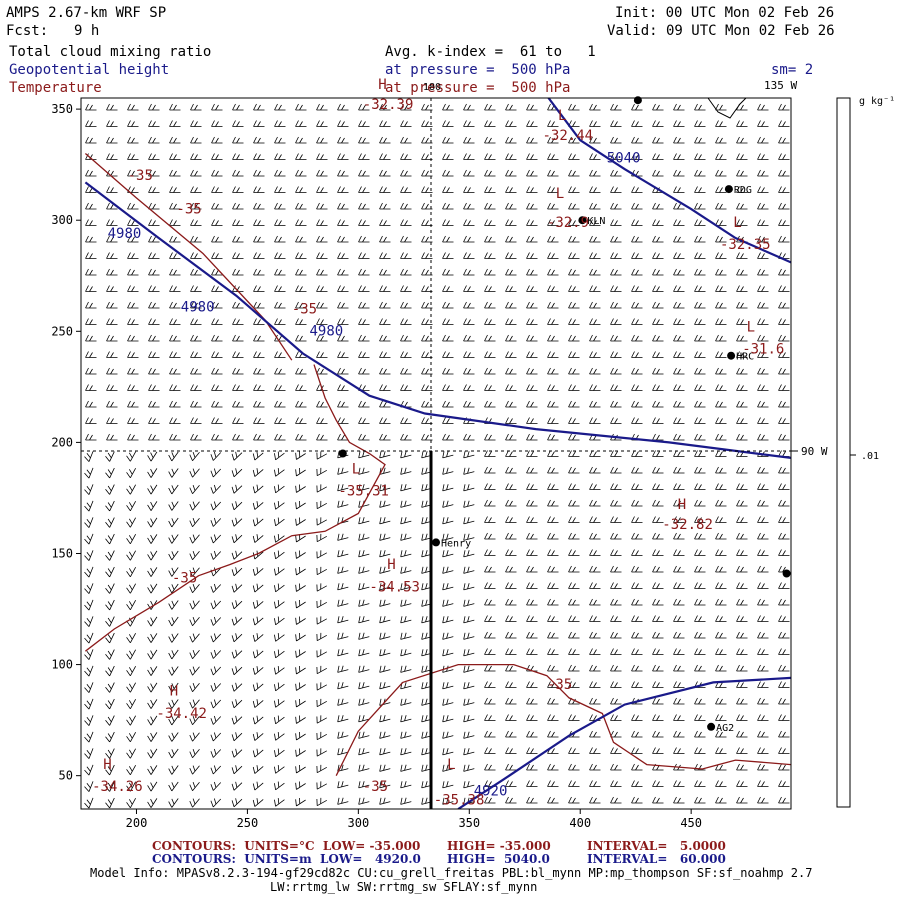  I want to click on contour-label: -35, so click(140, 176).